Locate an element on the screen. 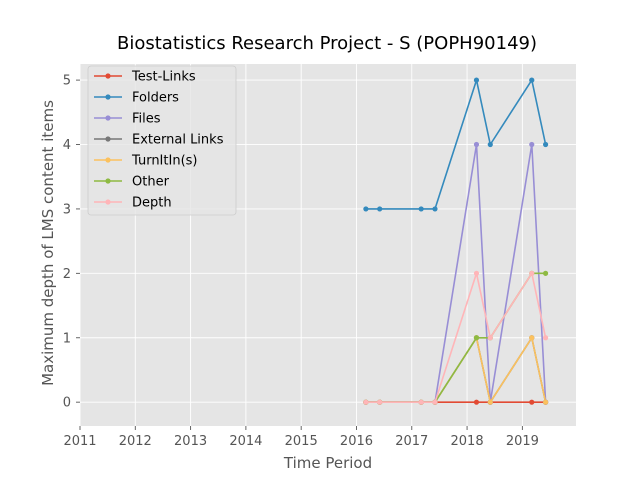  x-tick-label: 2017 is located at coordinates (411, 441).